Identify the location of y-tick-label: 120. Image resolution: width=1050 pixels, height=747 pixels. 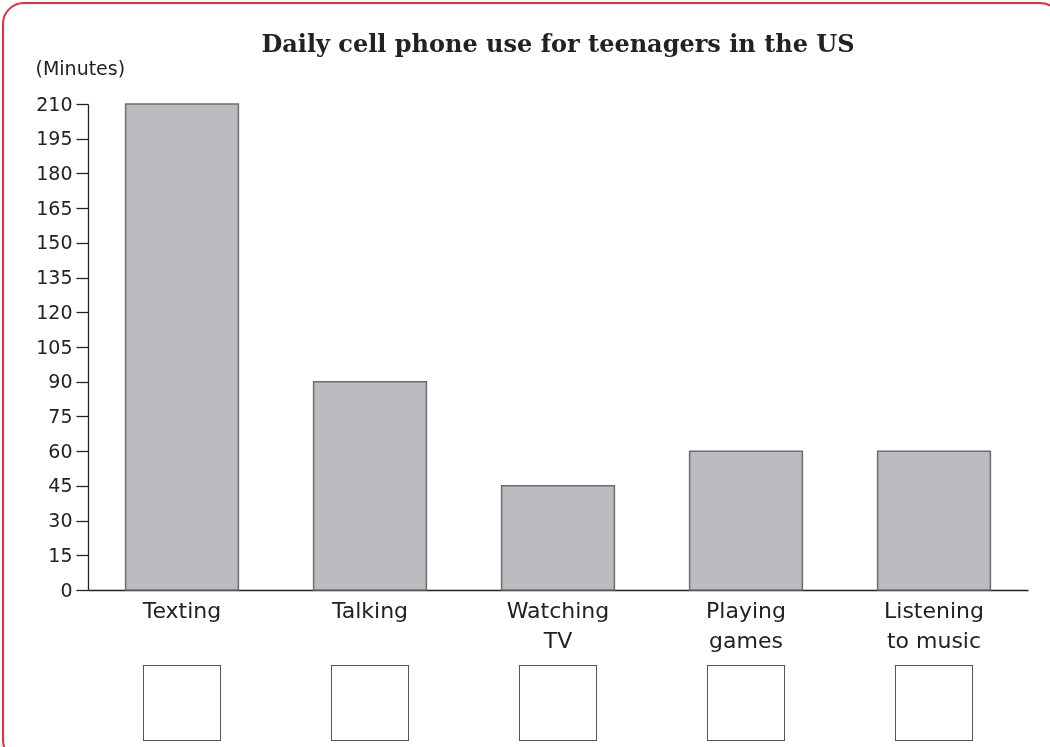
(54, 311).